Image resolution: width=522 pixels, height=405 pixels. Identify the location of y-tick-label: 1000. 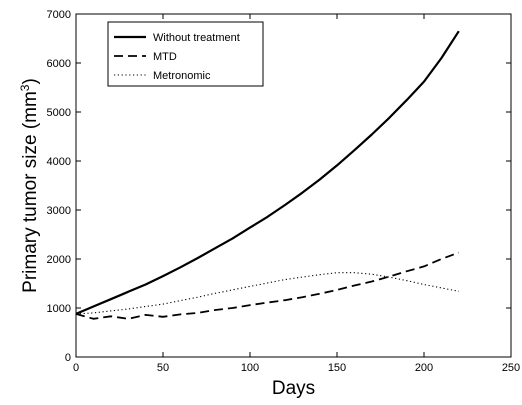
(59, 309).